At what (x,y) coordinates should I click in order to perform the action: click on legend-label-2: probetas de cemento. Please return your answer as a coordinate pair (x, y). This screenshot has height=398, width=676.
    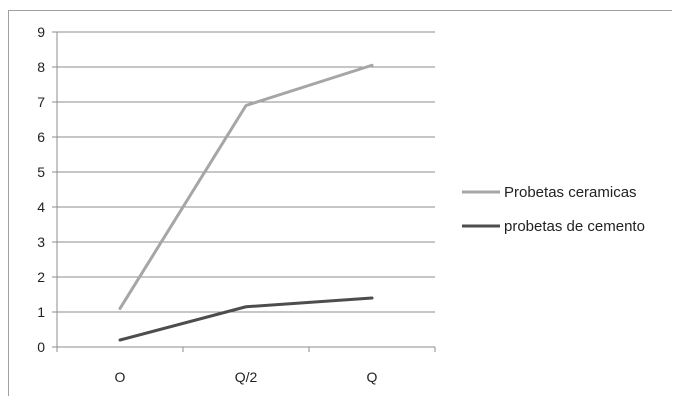
    Looking at the image, I should click on (574, 226).